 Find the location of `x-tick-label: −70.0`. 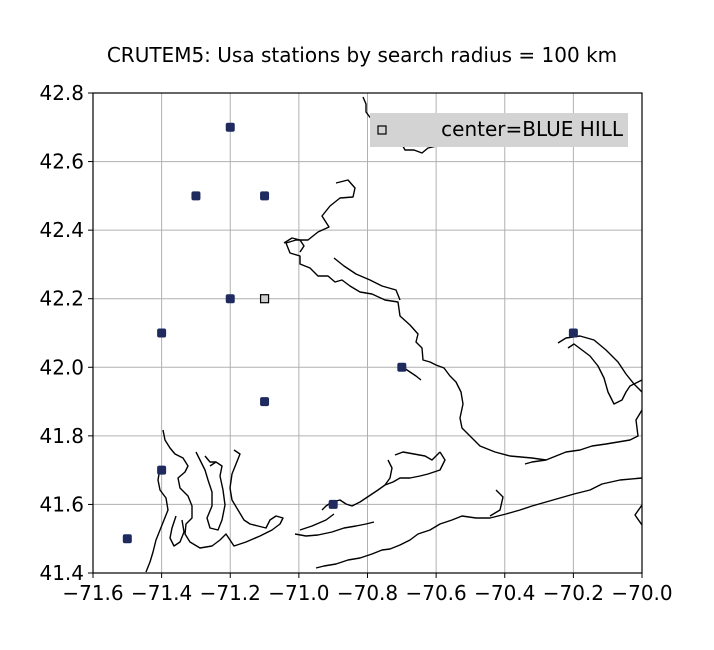

x-tick-label: −70.0 is located at coordinates (641, 593).